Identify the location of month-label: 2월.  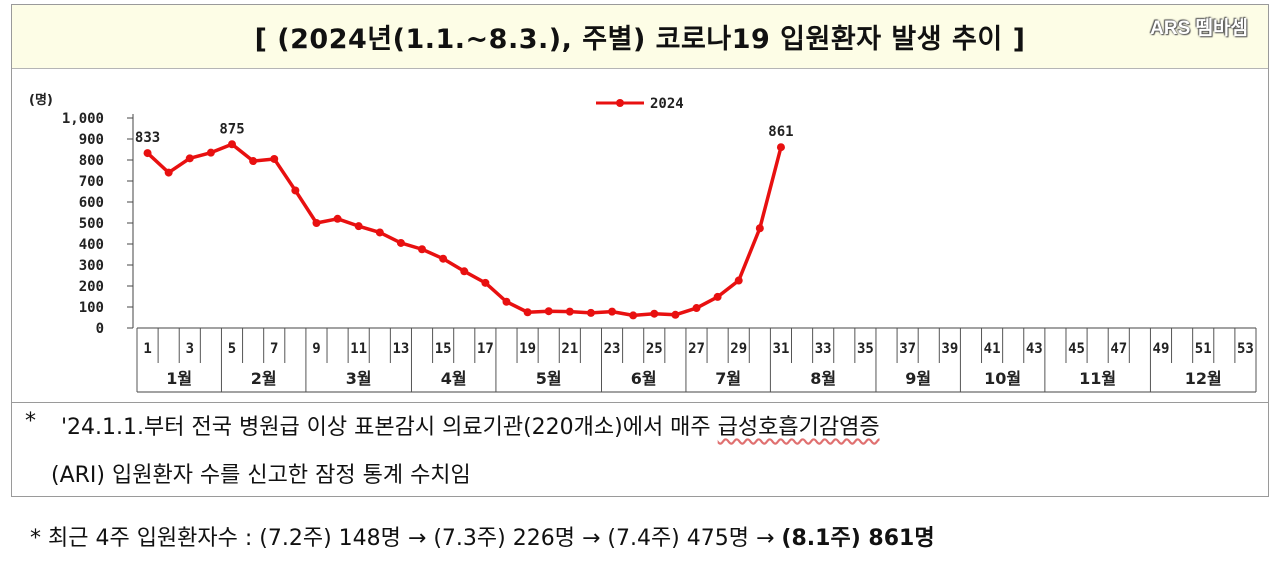
(264, 378).